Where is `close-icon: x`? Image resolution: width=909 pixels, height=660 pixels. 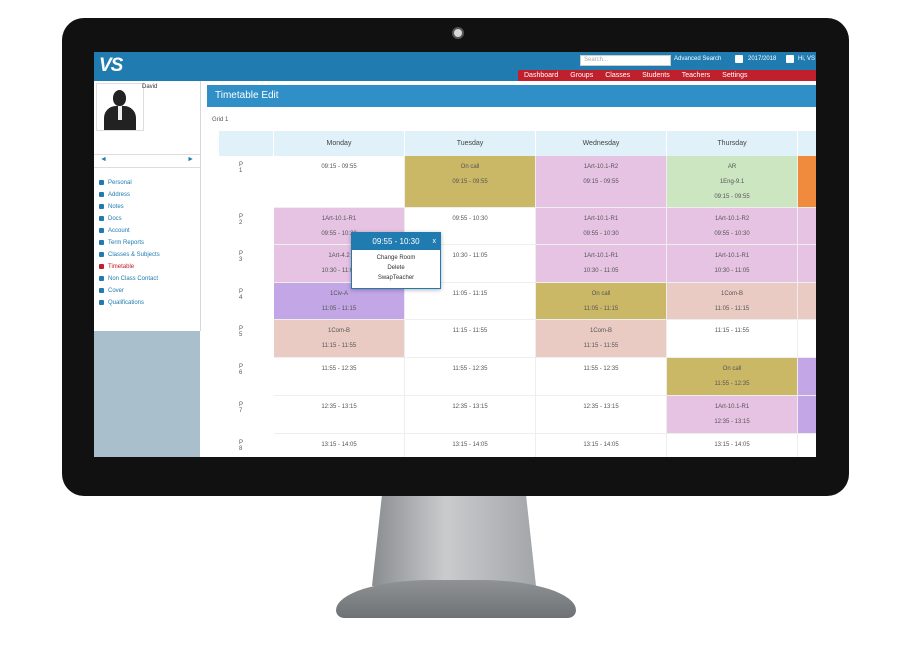 close-icon: x is located at coordinates (434, 241).